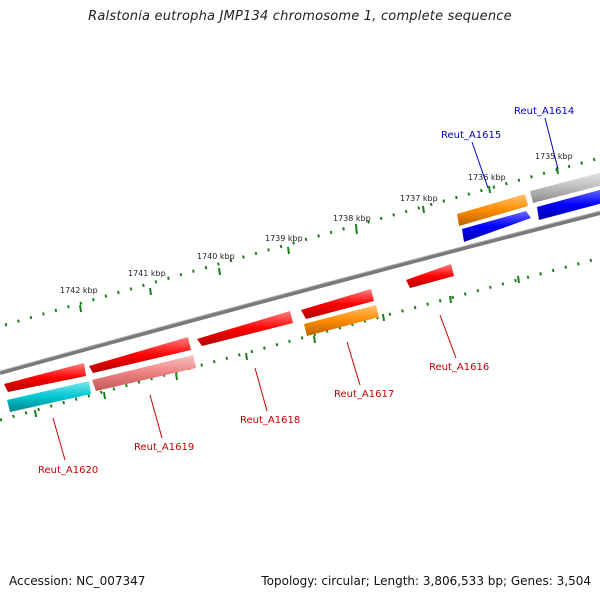  I want to click on gene-reut-a1615-orange, so click(492, 210).